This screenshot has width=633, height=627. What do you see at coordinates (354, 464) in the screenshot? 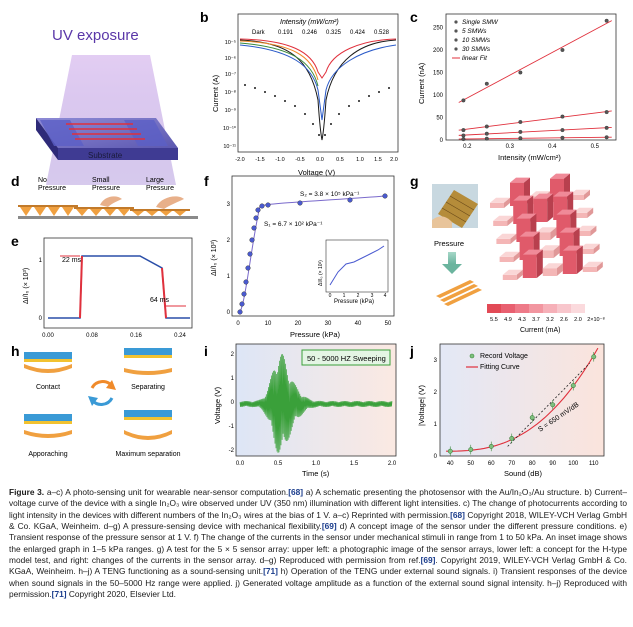
I see `i-xtick-3: 1.5` at bounding box center [354, 464].